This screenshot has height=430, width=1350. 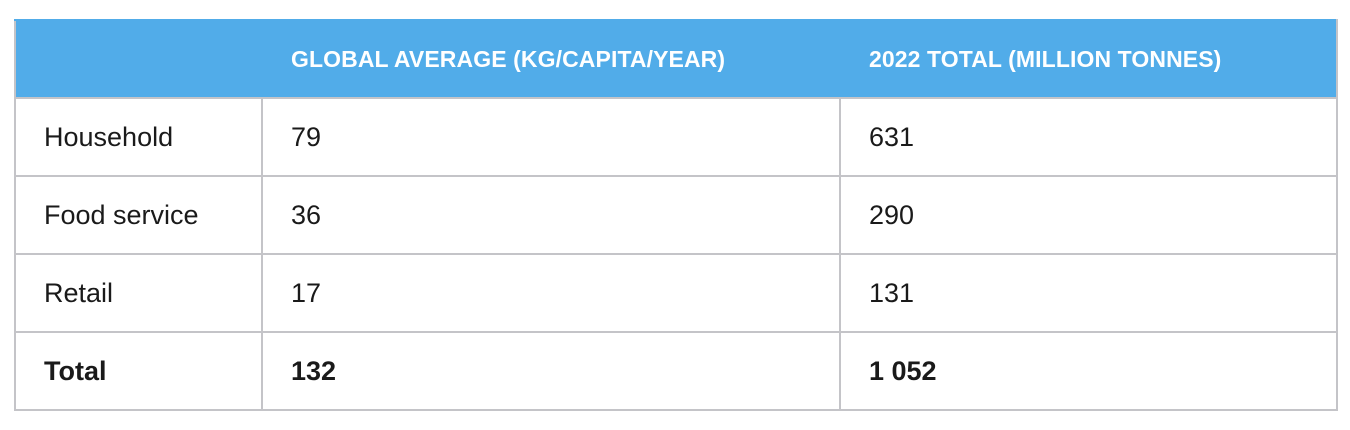 I want to click on total-2022-value-sum: 1 052, so click(x=1088, y=371).